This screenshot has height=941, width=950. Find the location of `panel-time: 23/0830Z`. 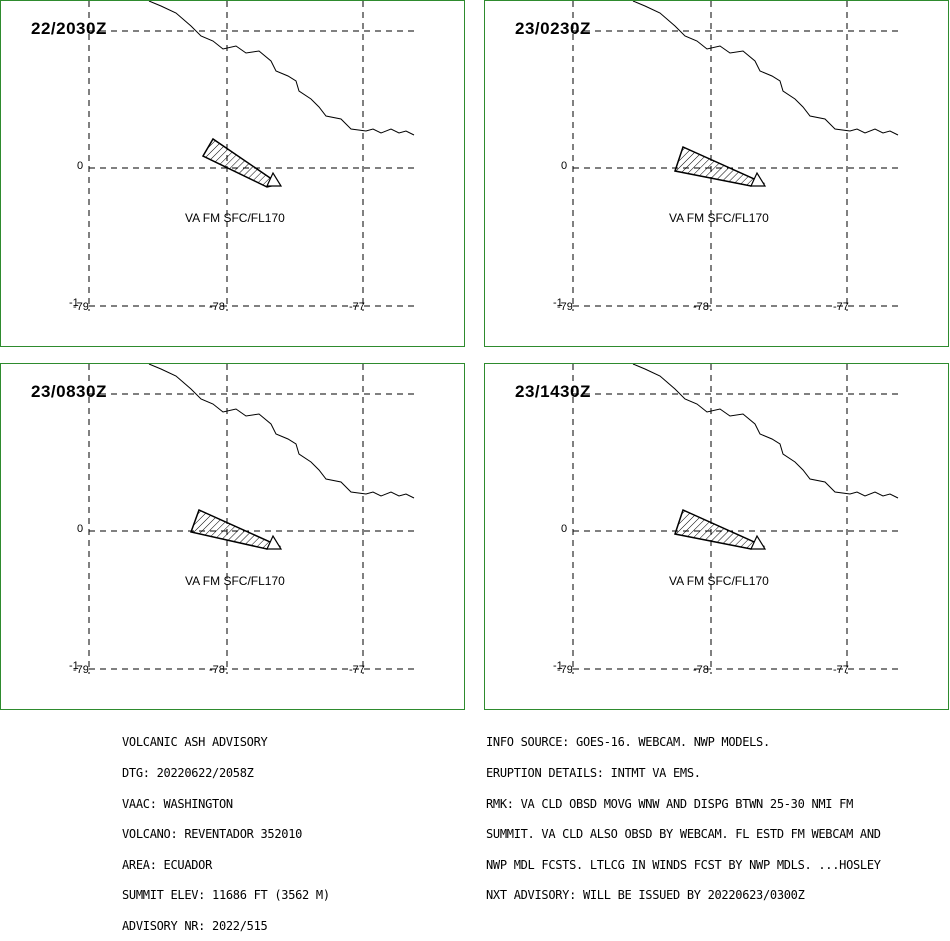

panel-time: 23/0830Z is located at coordinates (69, 391).